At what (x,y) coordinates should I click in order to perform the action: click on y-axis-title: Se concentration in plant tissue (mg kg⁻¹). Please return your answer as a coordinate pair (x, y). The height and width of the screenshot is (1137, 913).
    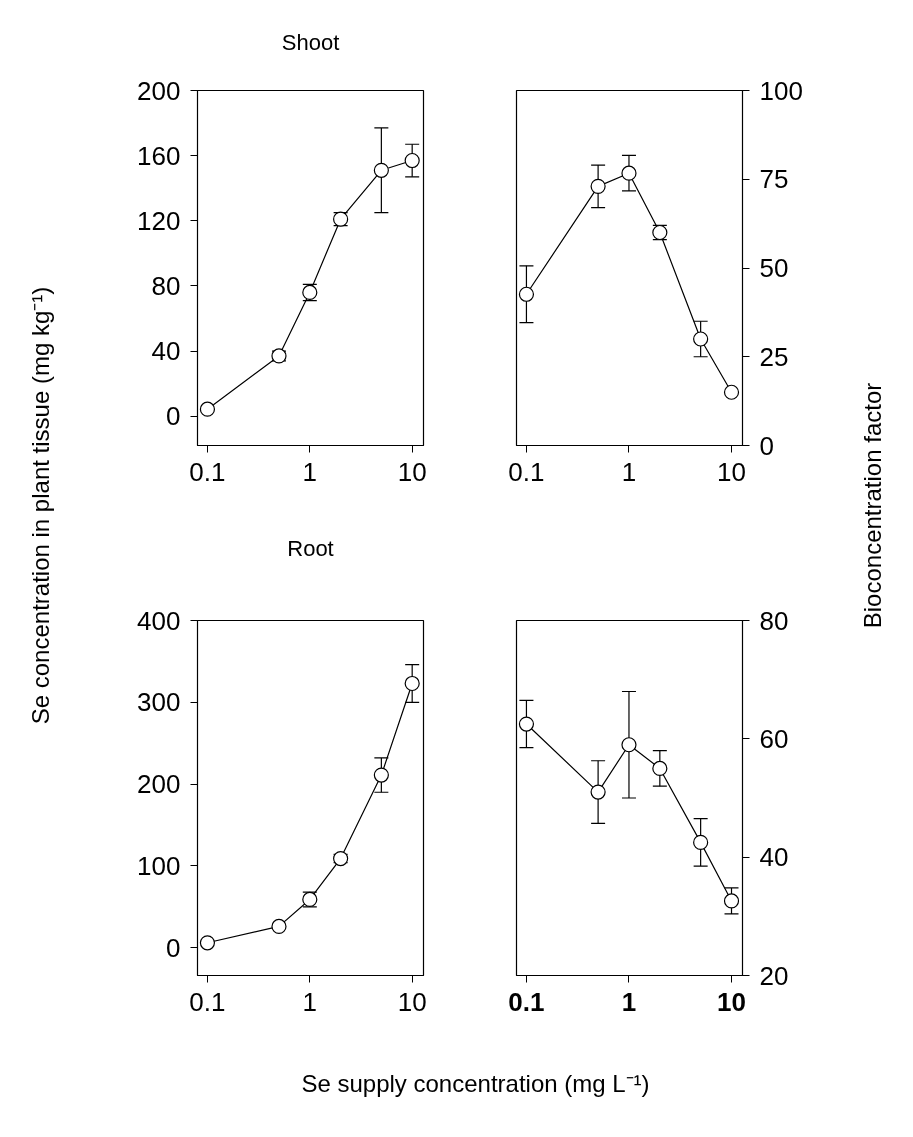
    Looking at the image, I should click on (40, 505).